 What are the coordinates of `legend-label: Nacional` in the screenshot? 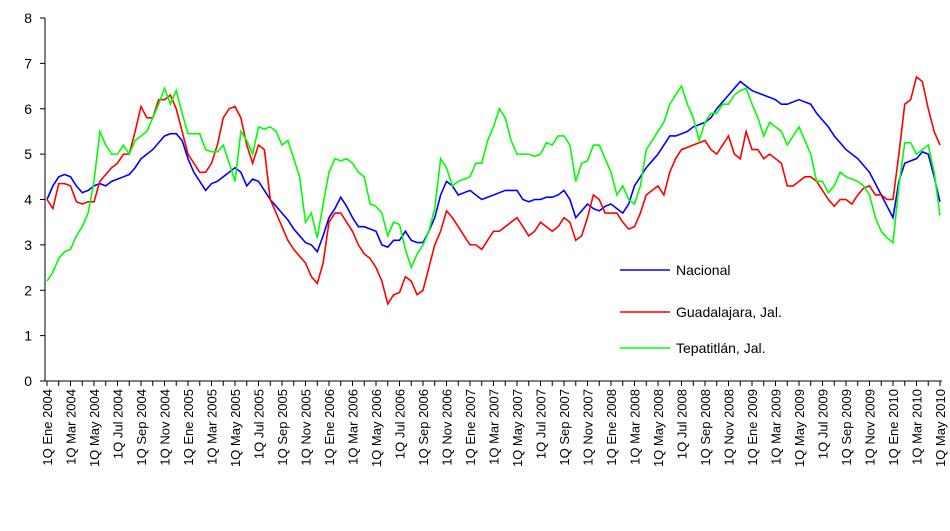 It's located at (703, 270).